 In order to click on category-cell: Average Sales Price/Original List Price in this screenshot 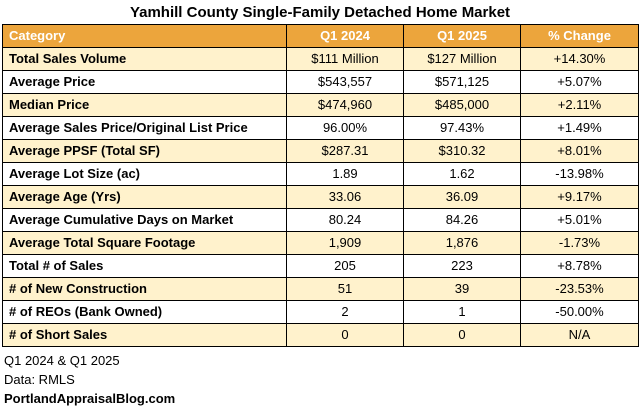, I will do `click(144, 128)`.